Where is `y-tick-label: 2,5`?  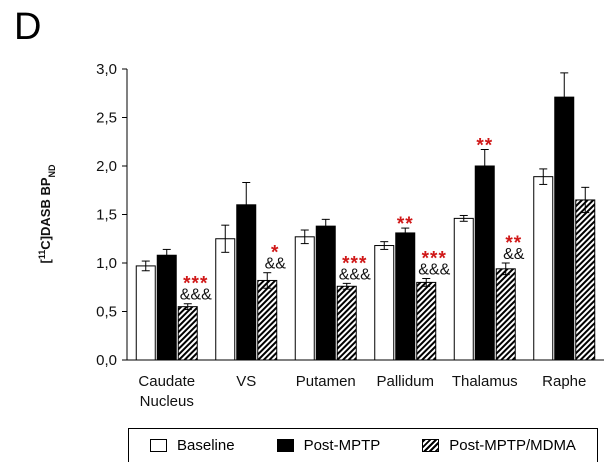 y-tick-label: 2,5 is located at coordinates (106, 118).